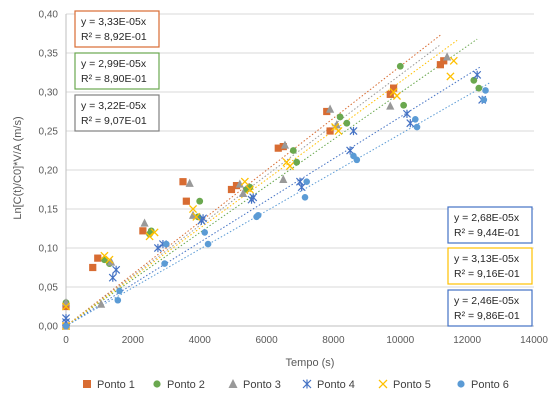 The width and height of the screenshot is (558, 398). I want to click on trendline-equation: y = 3,13E-05x, so click(487, 259).